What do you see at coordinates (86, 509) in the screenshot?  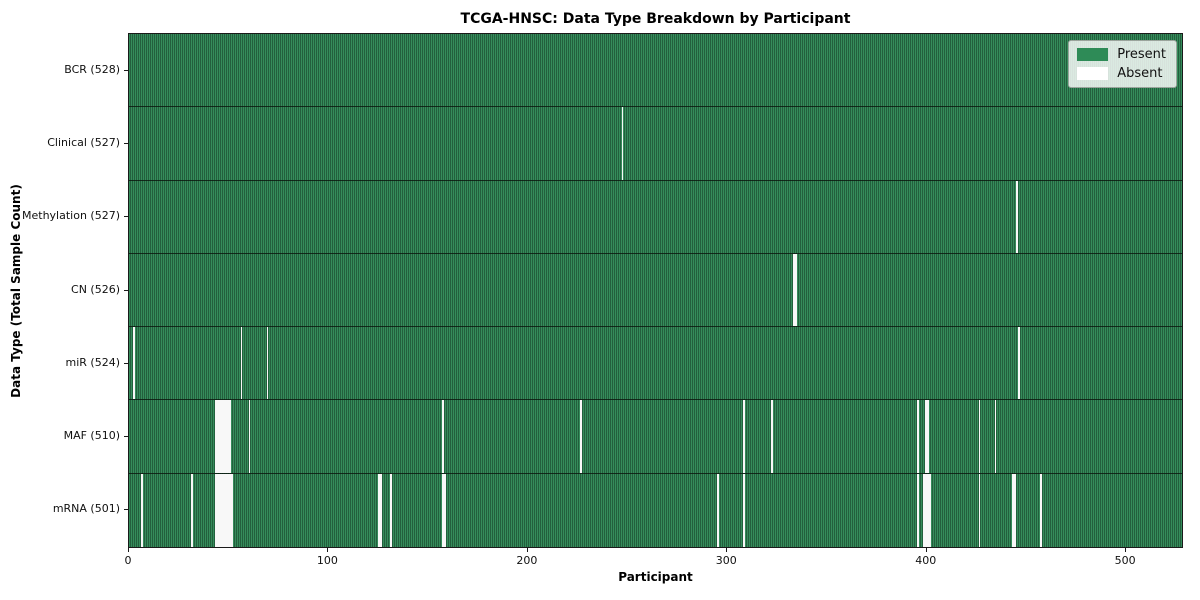 I see `y-tick-label: mRNA (501)` at bounding box center [86, 509].